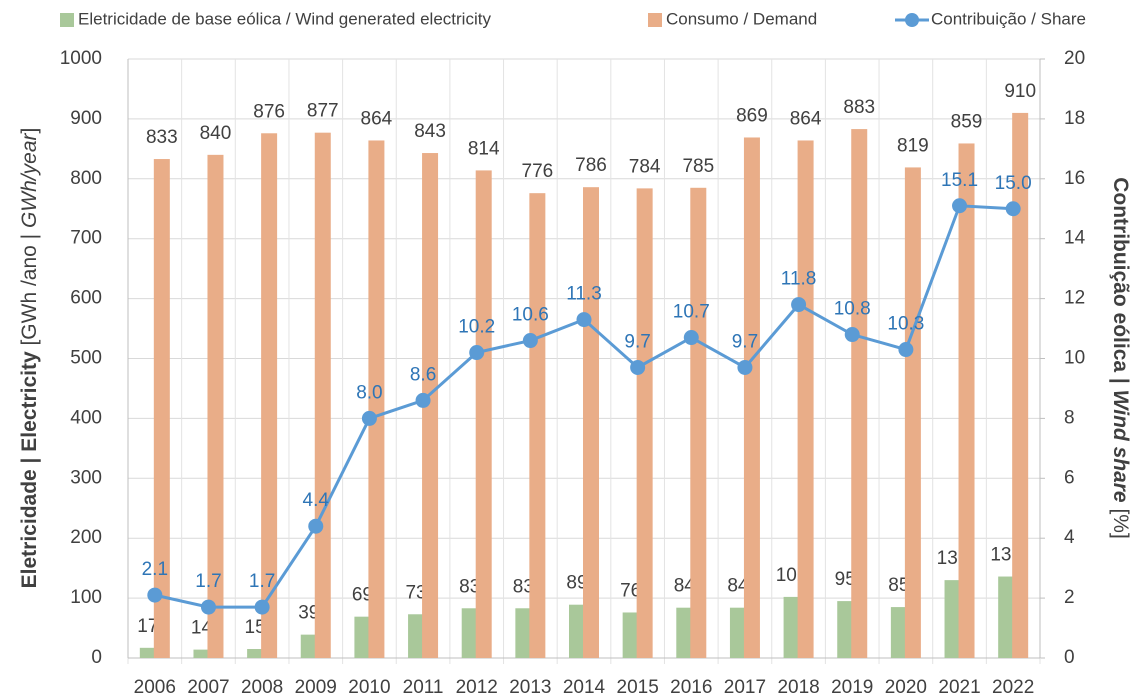 The image size is (1143, 699). Describe the element at coordinates (323, 111) in the screenshot. I see `bar-label: 877` at that location.